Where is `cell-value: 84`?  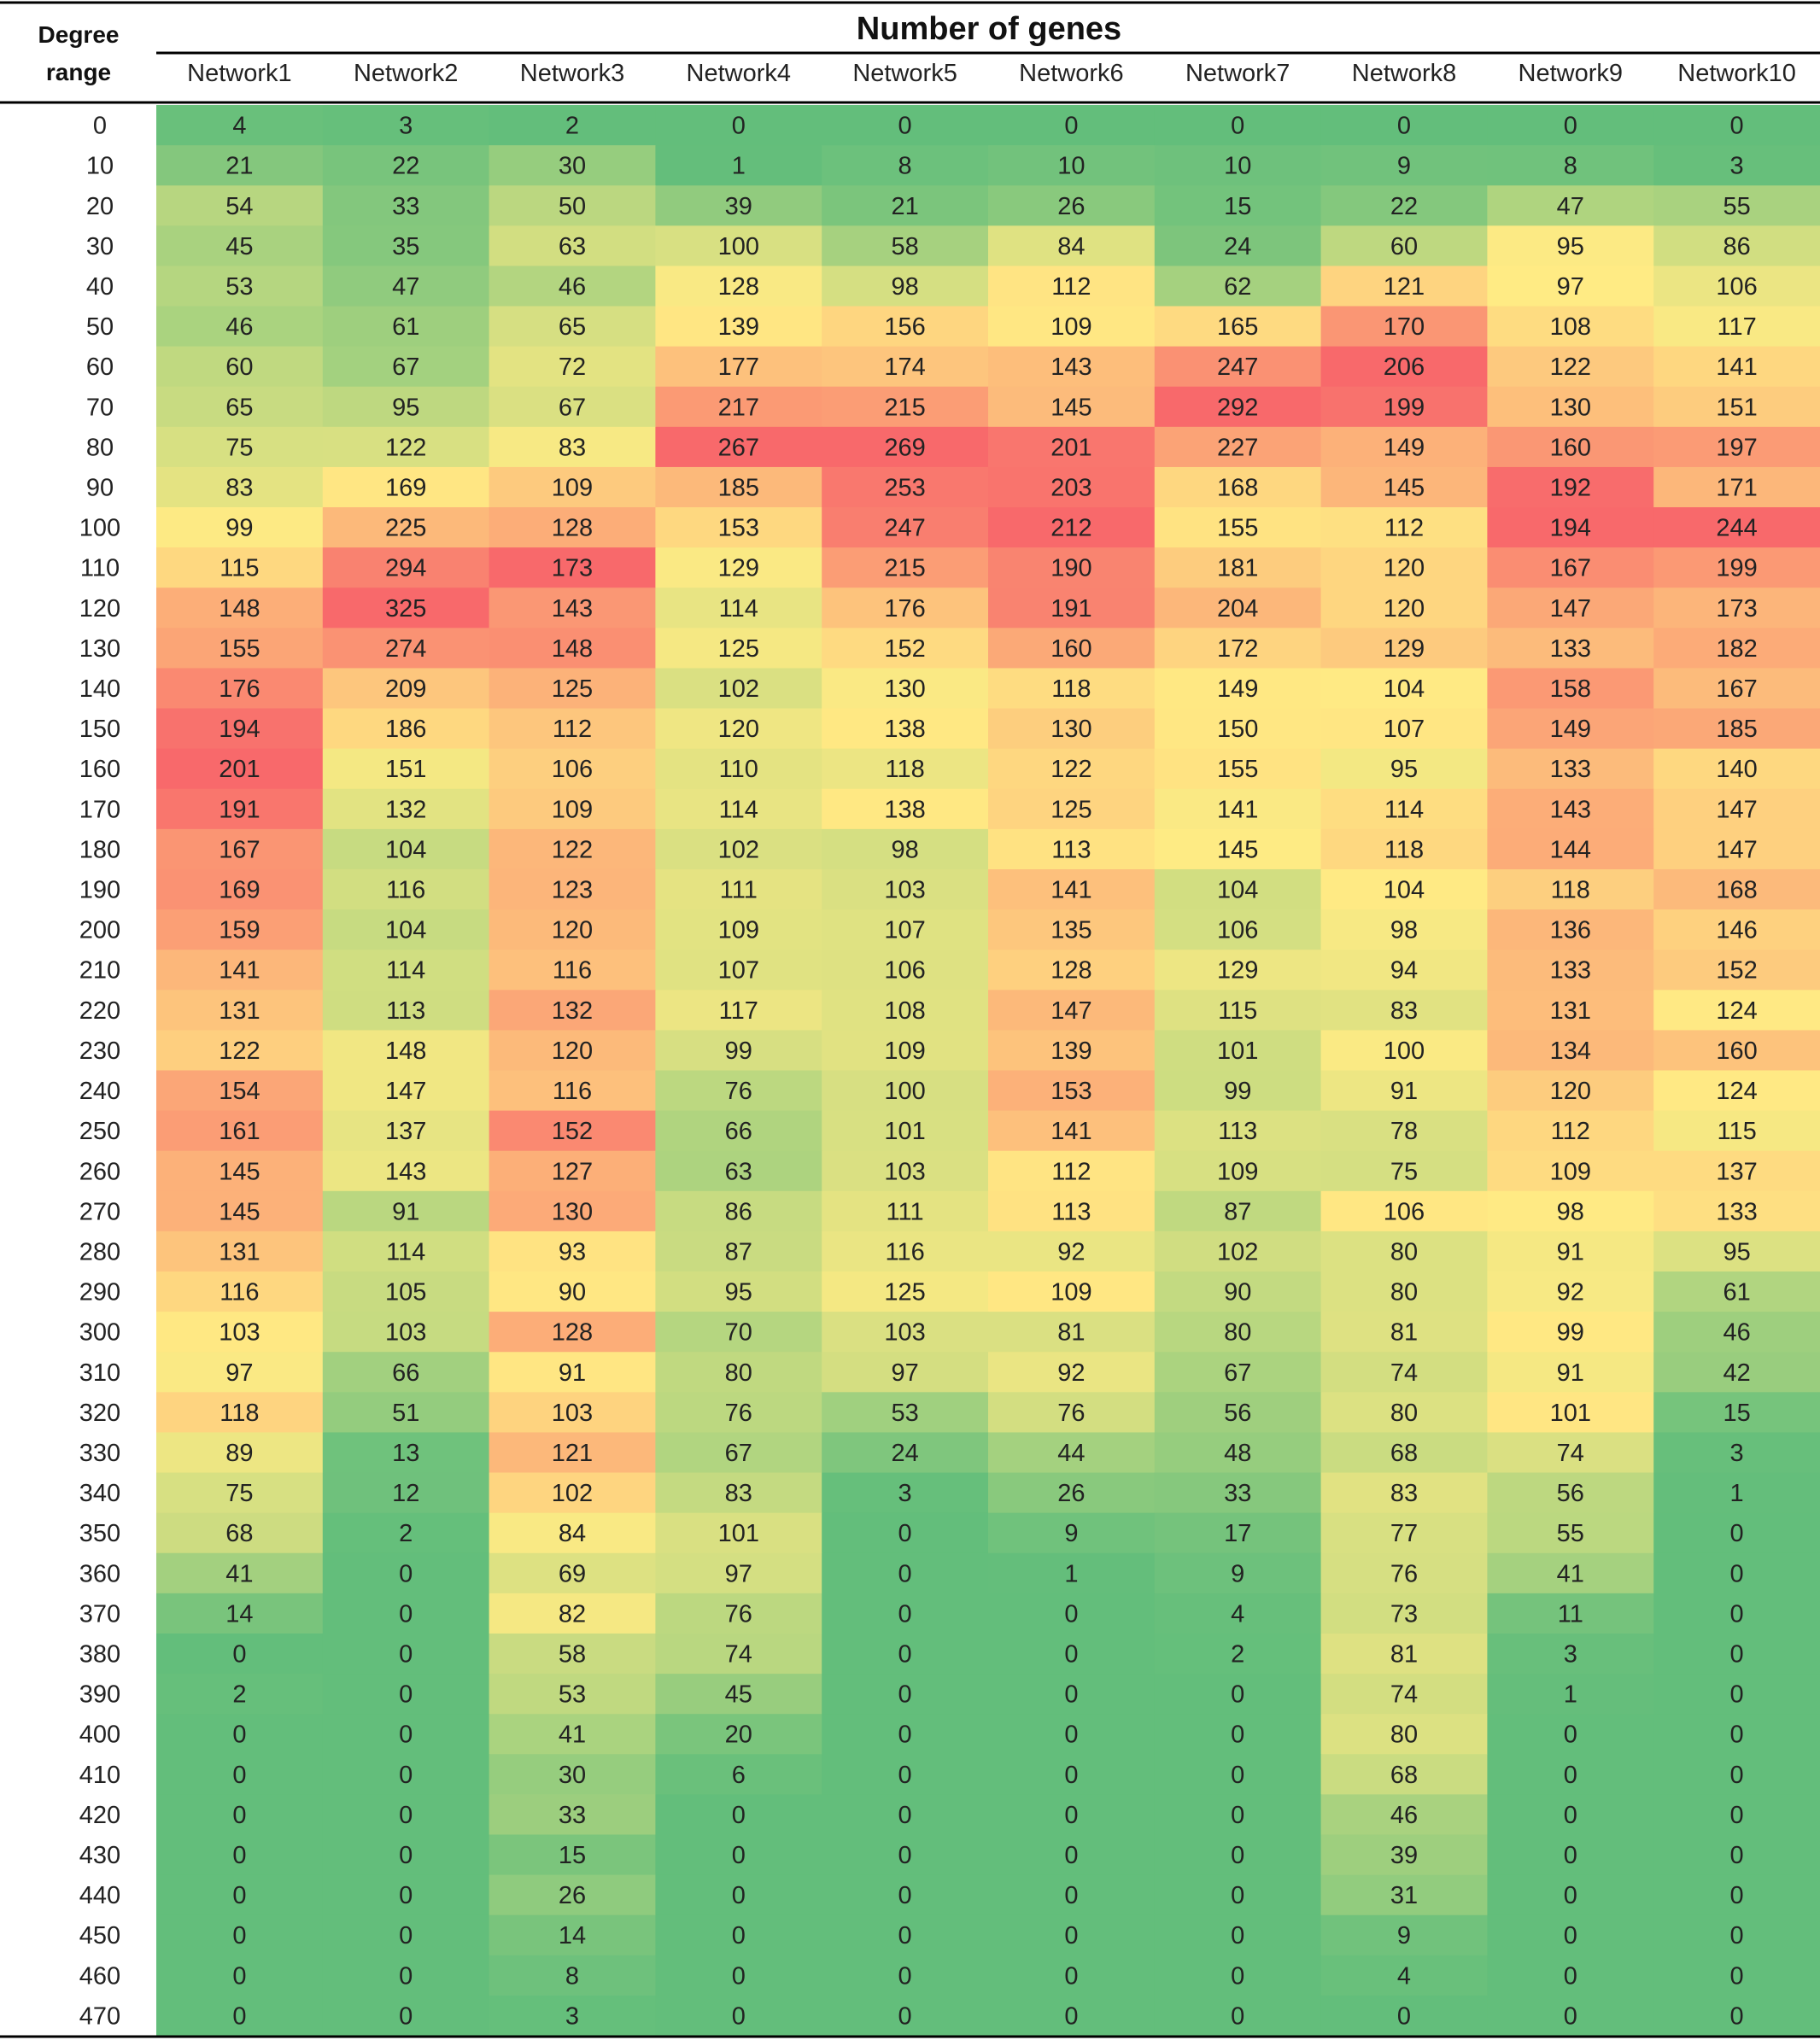 cell-value: 84 is located at coordinates (572, 1534).